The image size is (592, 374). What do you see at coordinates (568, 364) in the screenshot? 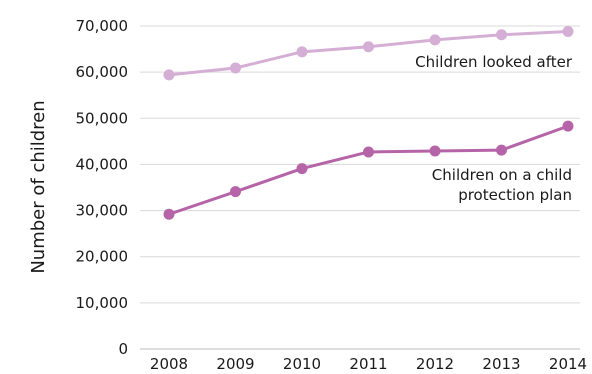
I see `x-tick-label: 2014` at bounding box center [568, 364].